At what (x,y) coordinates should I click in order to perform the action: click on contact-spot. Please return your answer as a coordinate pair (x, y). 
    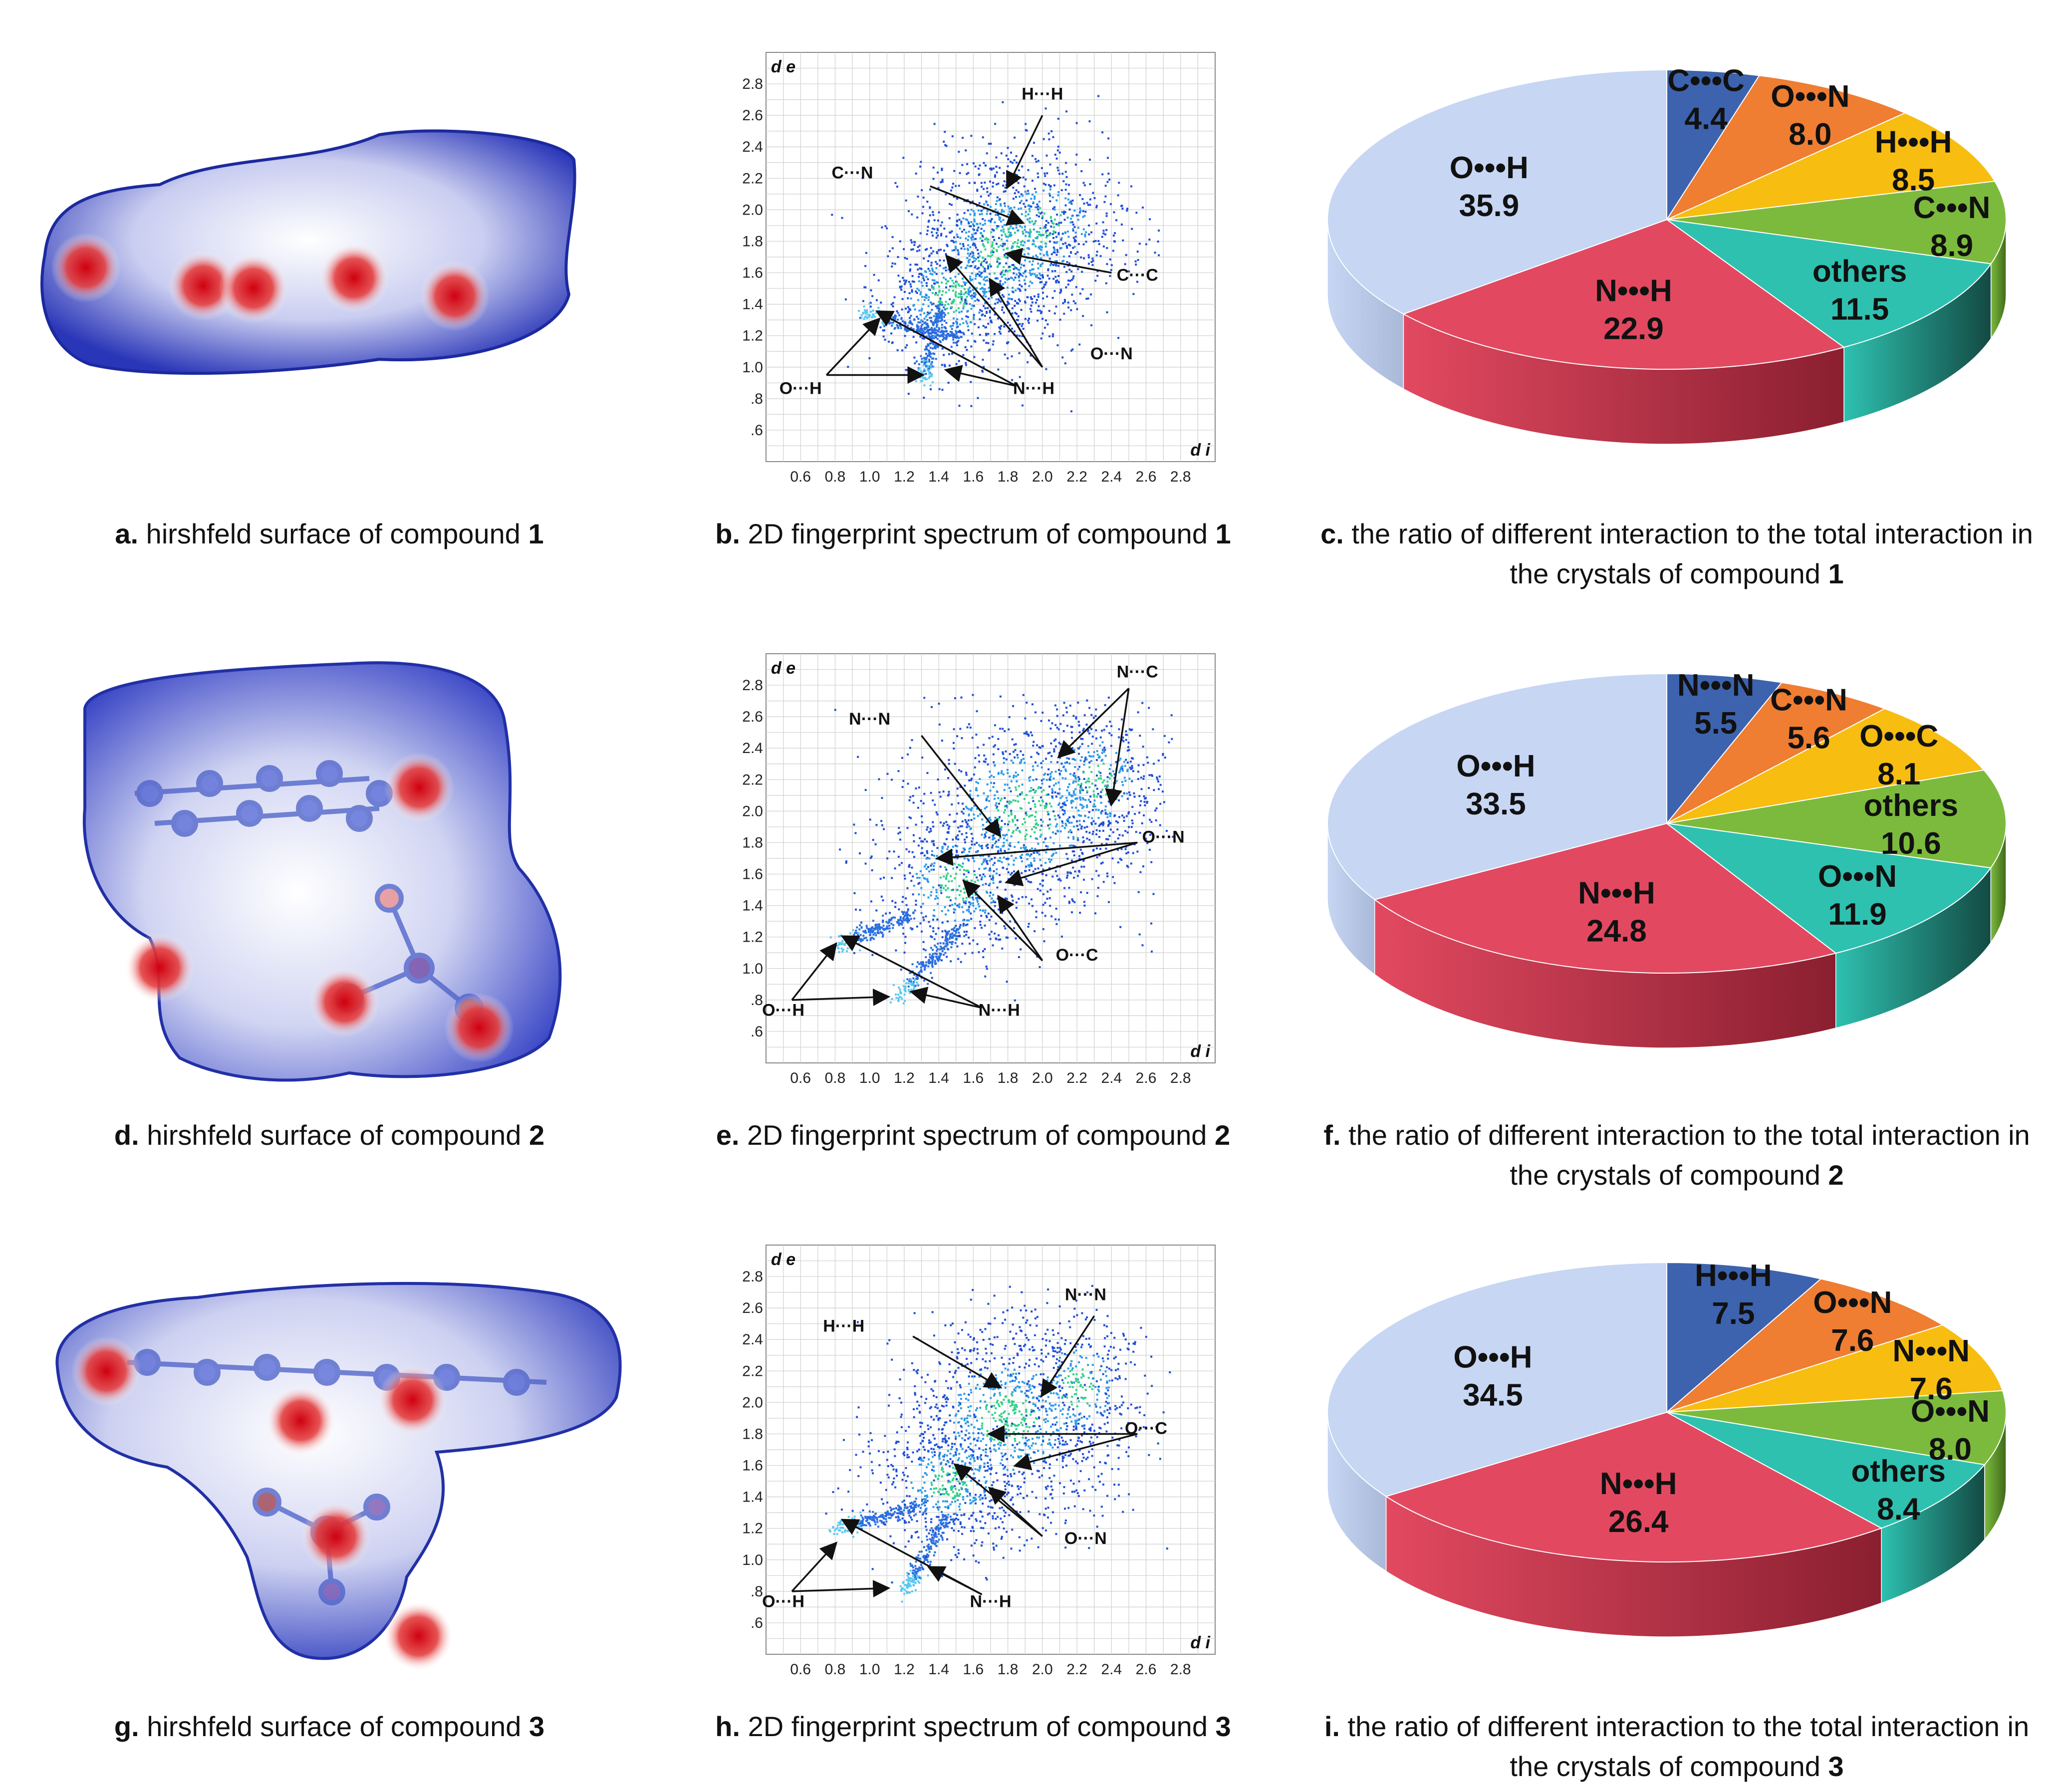
    Looking at the image, I should click on (160, 968).